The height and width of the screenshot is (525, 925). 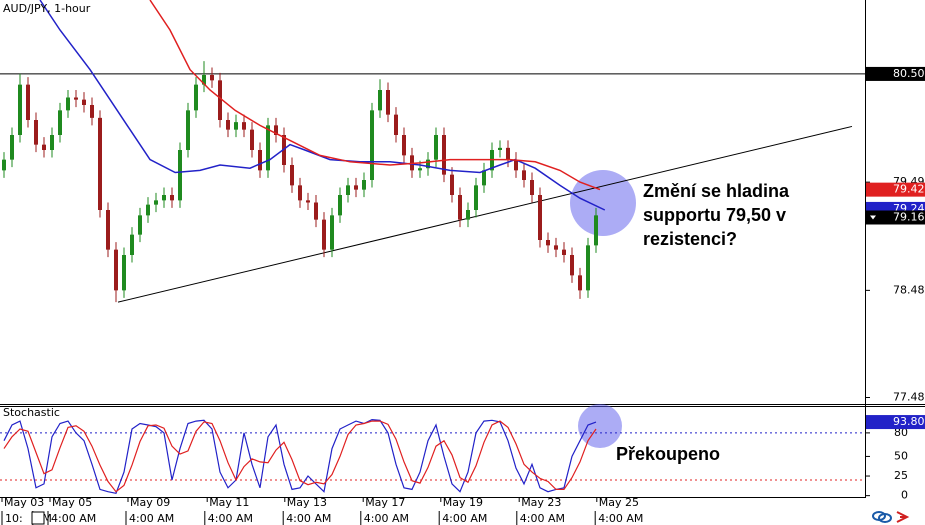 What do you see at coordinates (541, 502) in the screenshot?
I see `x-tick-label: May 23` at bounding box center [541, 502].